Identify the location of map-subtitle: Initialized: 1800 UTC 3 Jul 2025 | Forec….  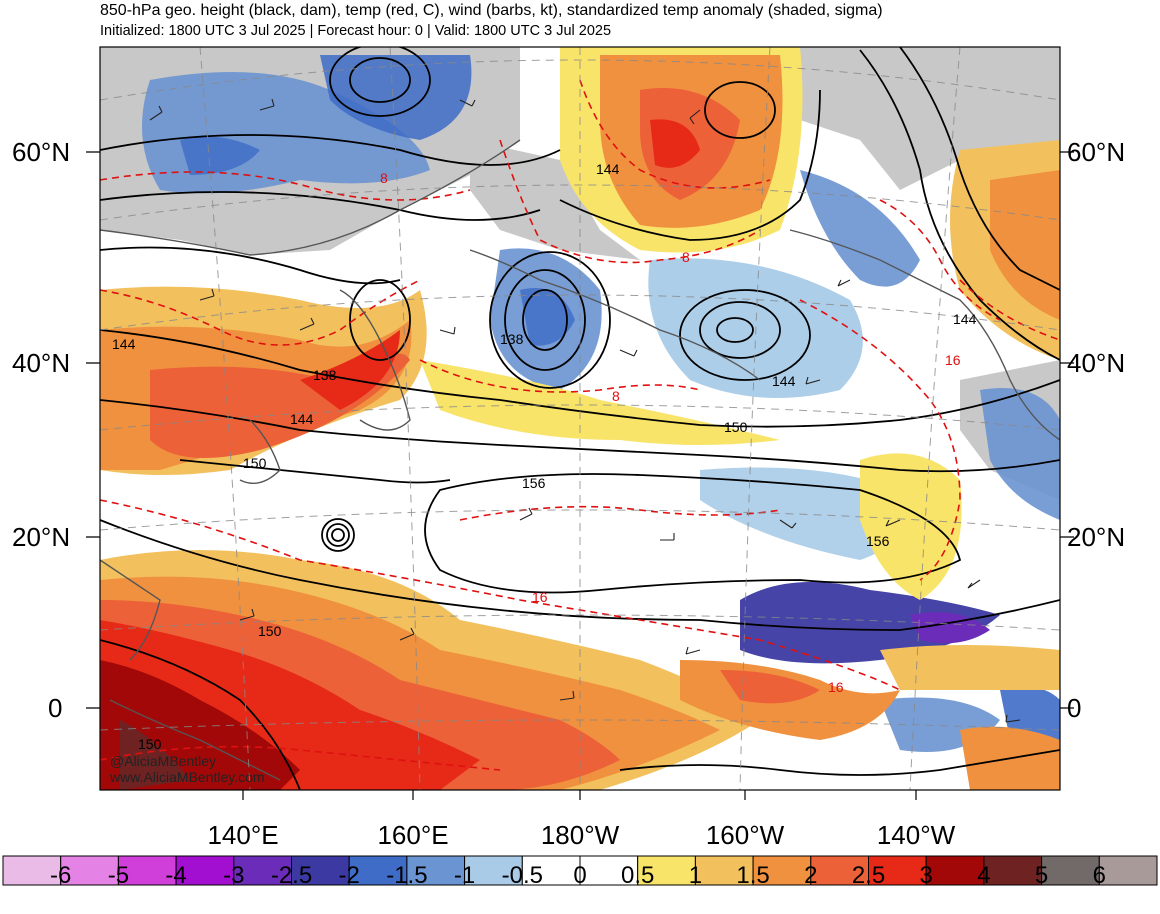
(356, 31).